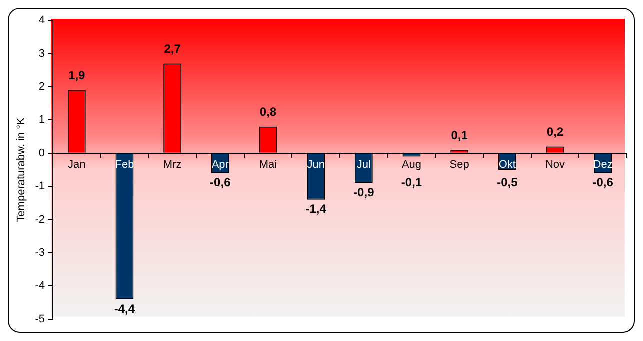 This screenshot has width=643, height=341. I want to click on x-tick-label: Mai, so click(268, 164).